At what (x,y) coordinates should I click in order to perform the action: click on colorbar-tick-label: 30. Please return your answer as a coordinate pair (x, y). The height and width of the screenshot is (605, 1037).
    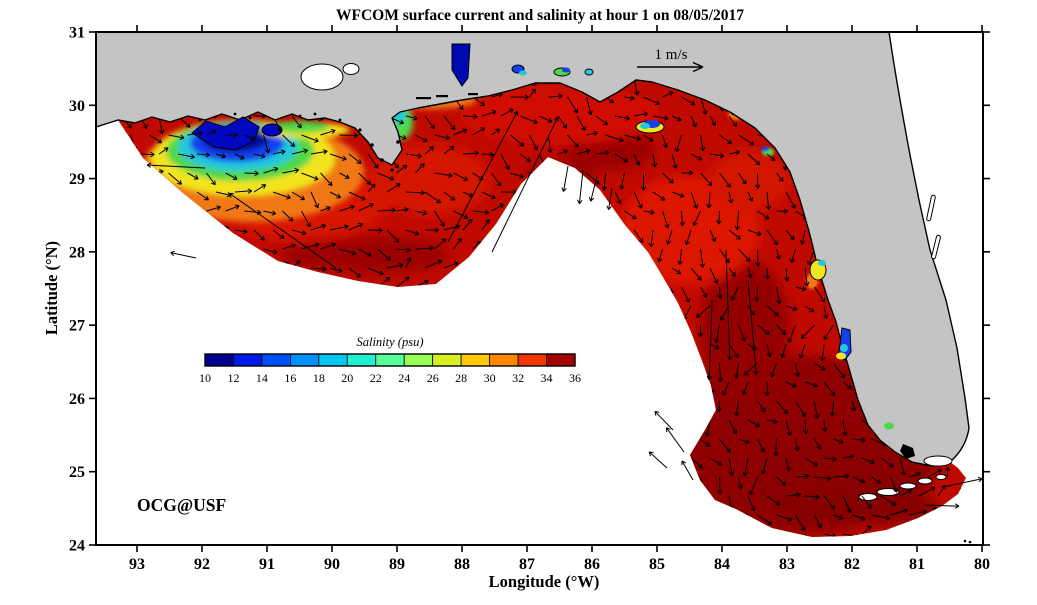
    Looking at the image, I should click on (490, 378).